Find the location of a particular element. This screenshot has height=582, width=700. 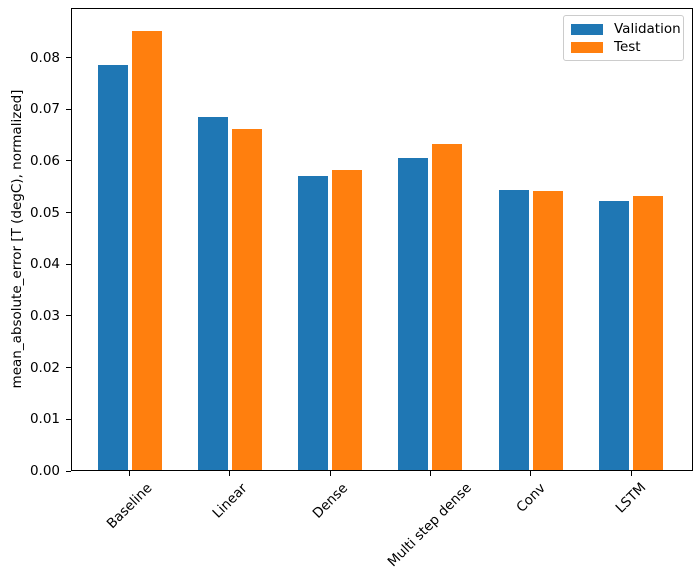

y-tick-label-0-02: 0.02 is located at coordinates (44, 367).